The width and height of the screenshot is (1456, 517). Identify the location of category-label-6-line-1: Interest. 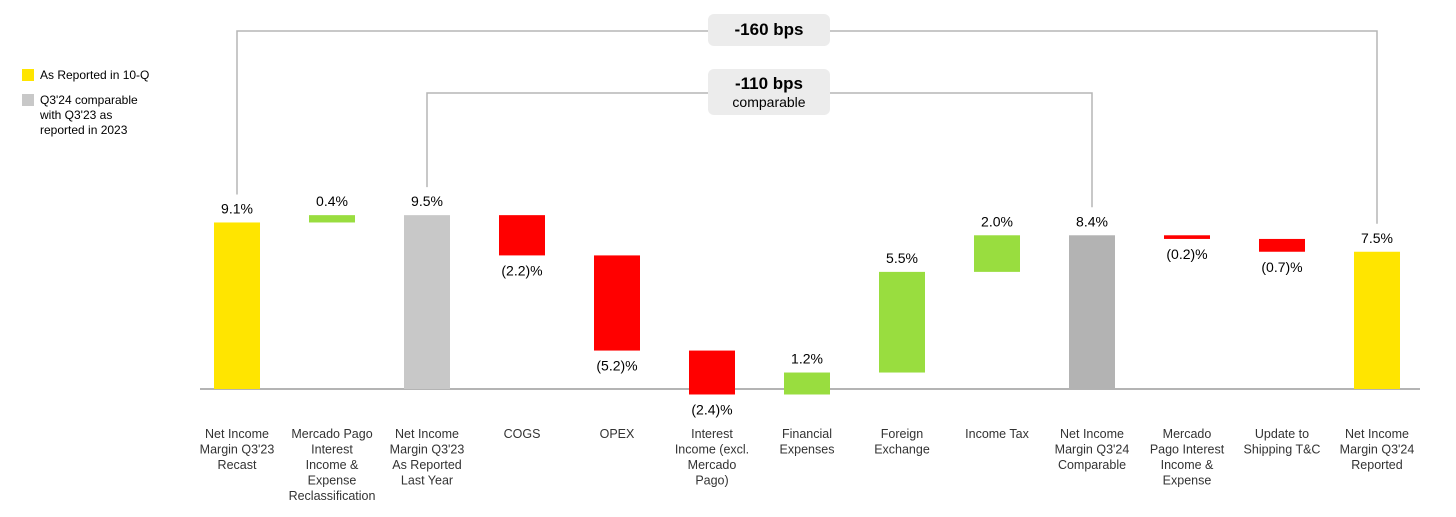
(712, 434).